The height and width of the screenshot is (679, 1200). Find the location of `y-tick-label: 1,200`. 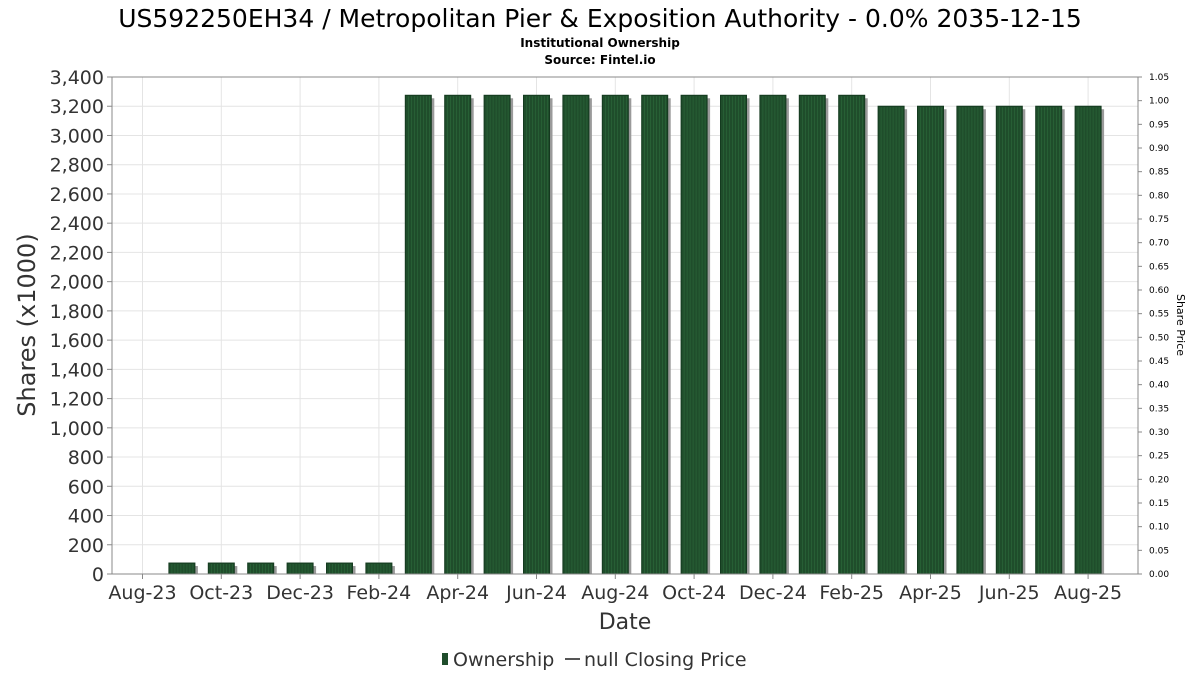

y-tick-label: 1,200 is located at coordinates (77, 400).